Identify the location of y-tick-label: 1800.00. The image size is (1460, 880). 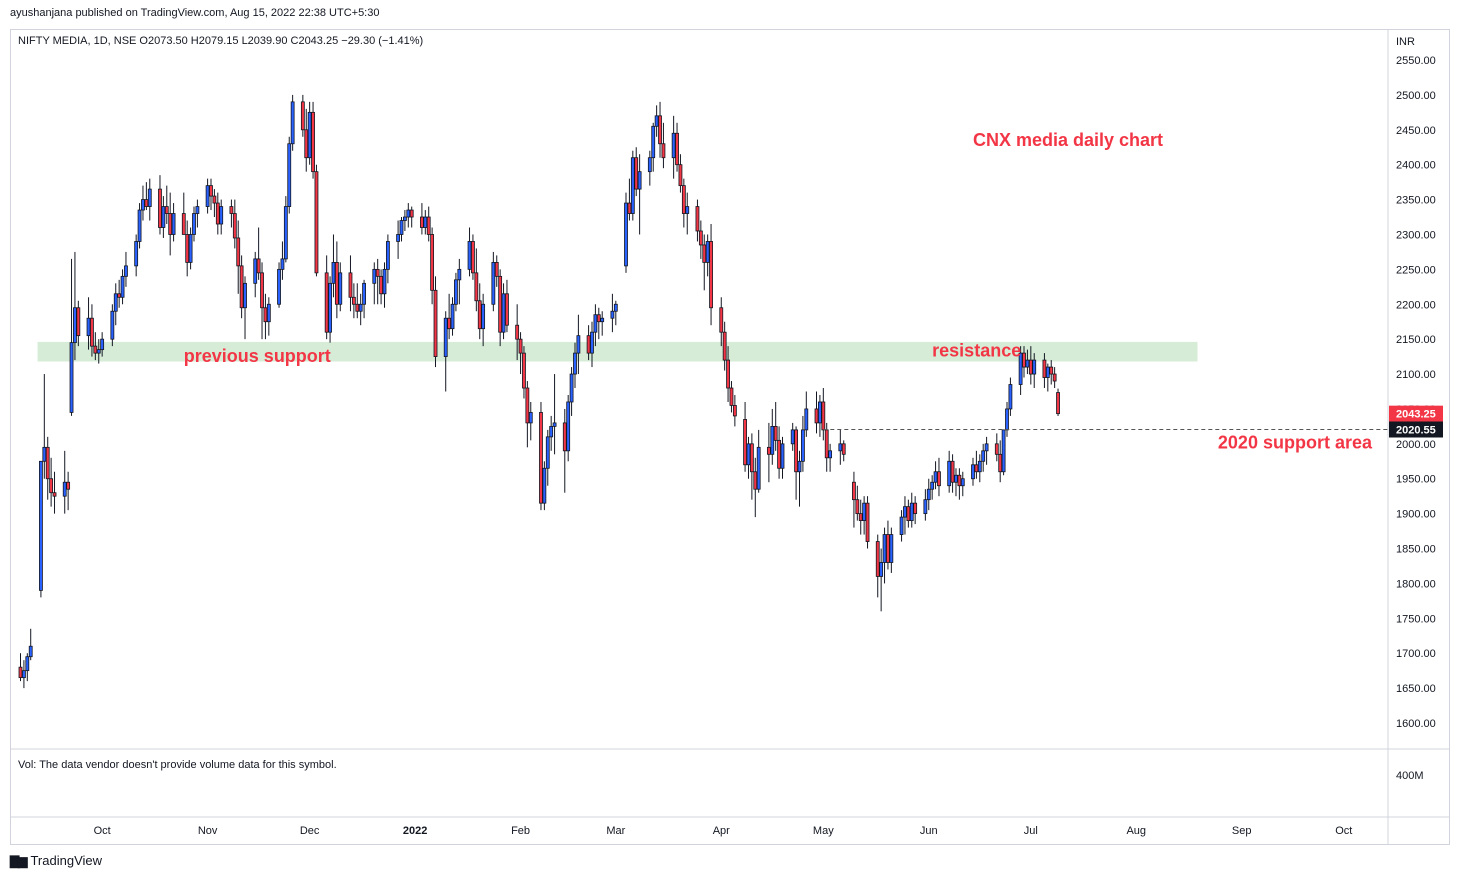
(1416, 584).